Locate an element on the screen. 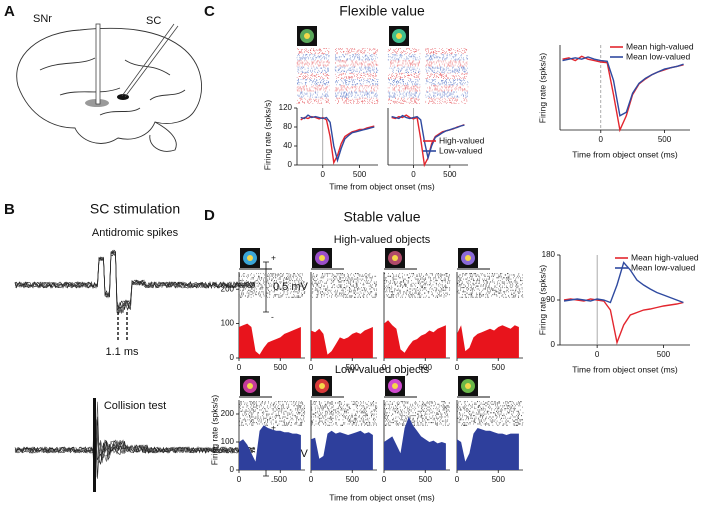 This screenshot has width=711, height=513. latency-label: 1.1 ms is located at coordinates (122, 352).